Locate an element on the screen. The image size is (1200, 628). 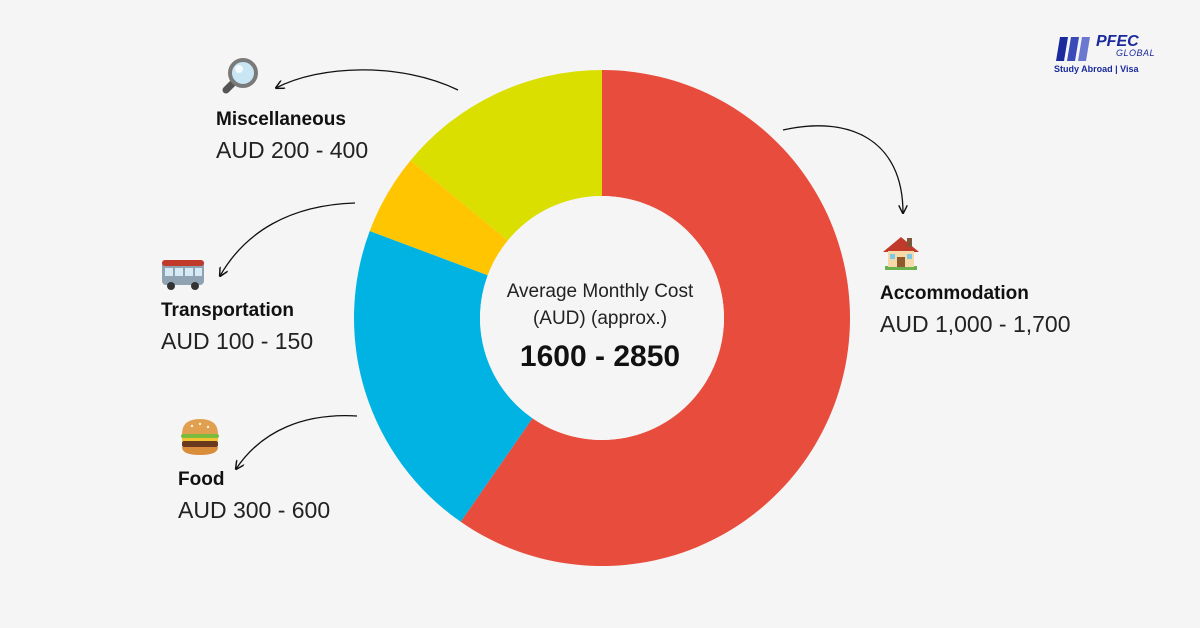
category-name: Transportation is located at coordinates (228, 310).